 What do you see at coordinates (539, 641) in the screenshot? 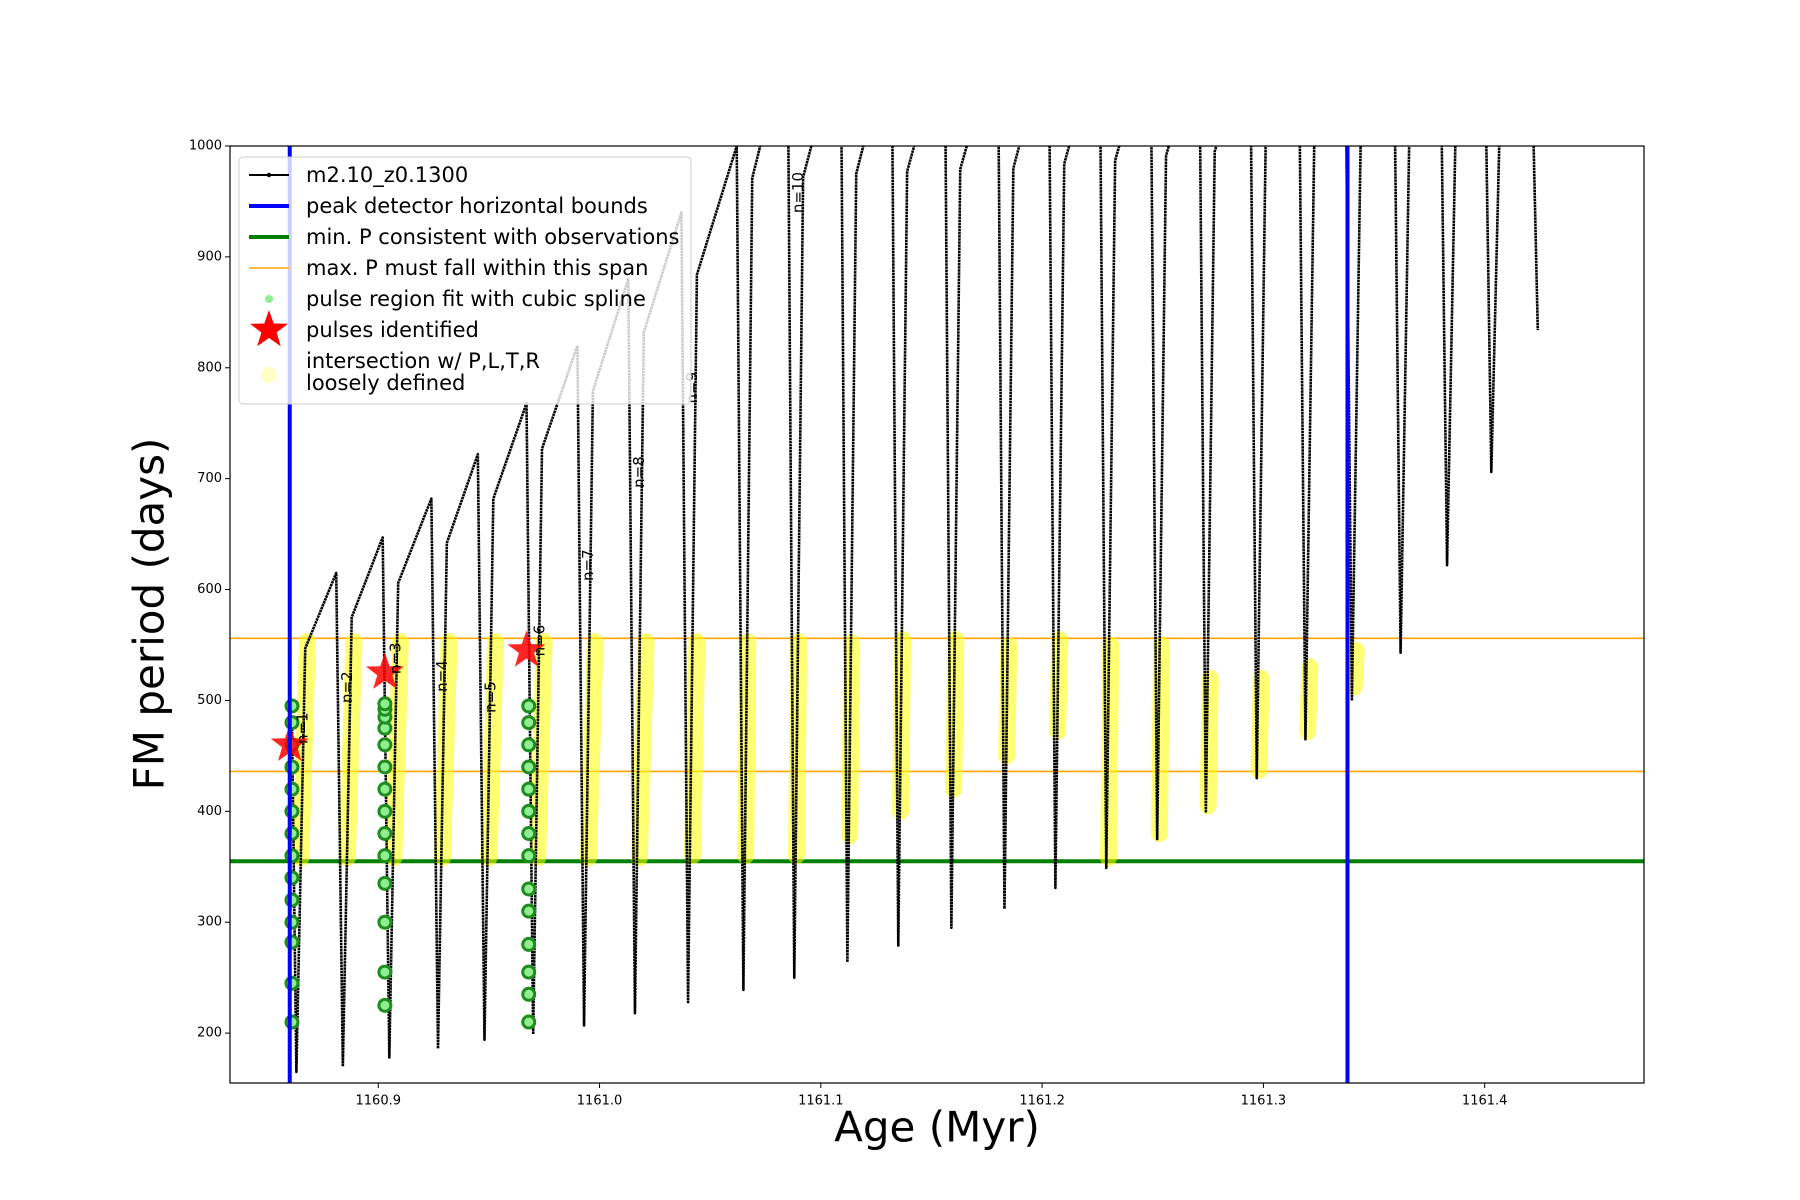
I see `annotation: n=6` at bounding box center [539, 641].